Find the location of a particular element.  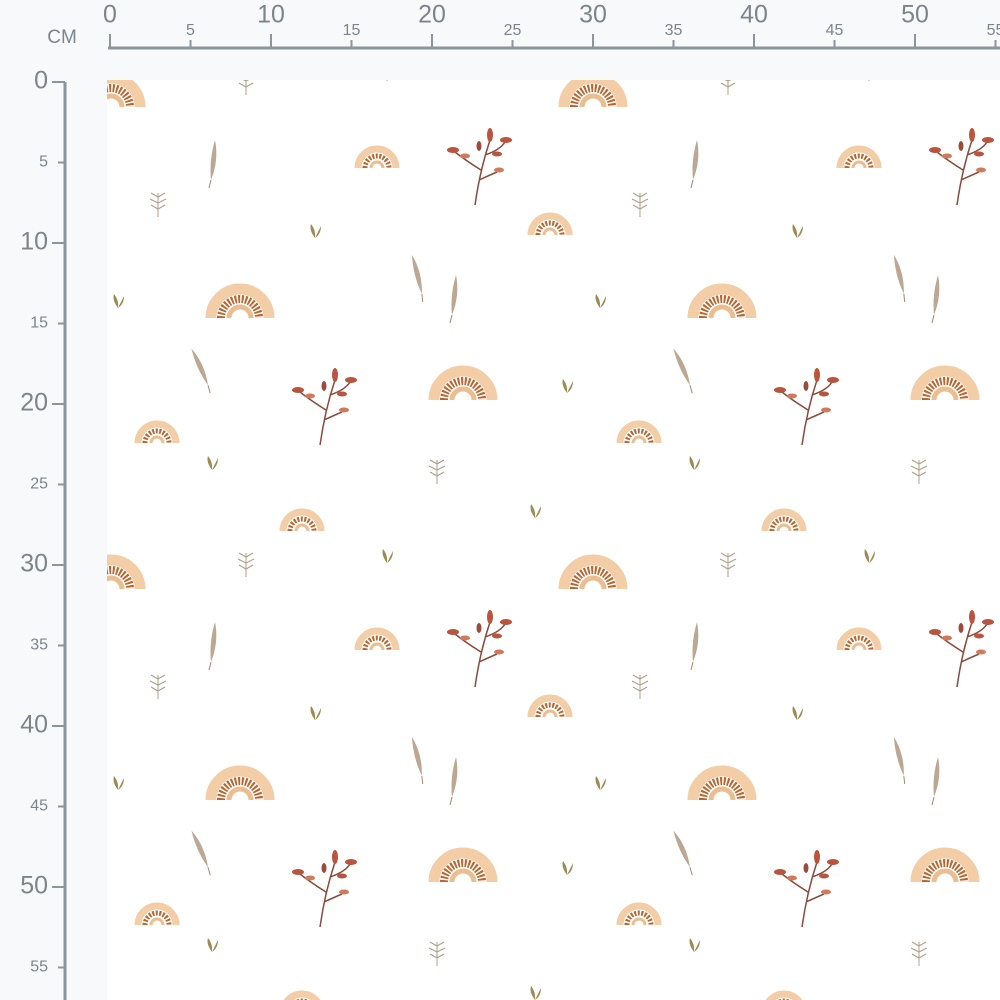

top-tick-label: 30 is located at coordinates (593, 15).